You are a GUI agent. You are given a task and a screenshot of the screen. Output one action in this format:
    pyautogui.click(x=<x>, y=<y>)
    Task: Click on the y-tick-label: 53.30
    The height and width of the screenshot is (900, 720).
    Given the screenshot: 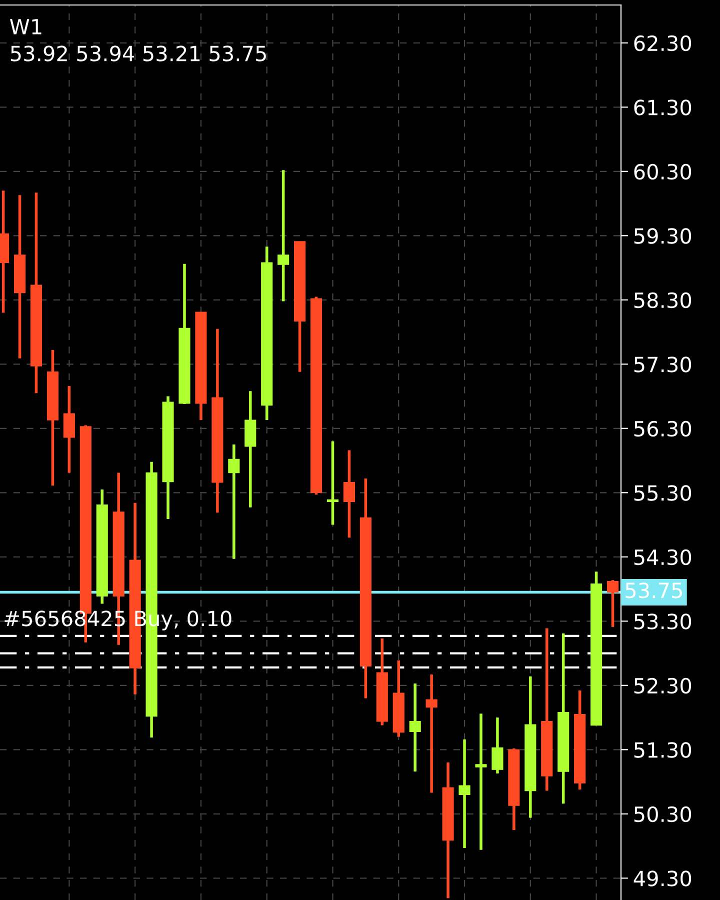 What is the action you would take?
    pyautogui.click(x=663, y=622)
    